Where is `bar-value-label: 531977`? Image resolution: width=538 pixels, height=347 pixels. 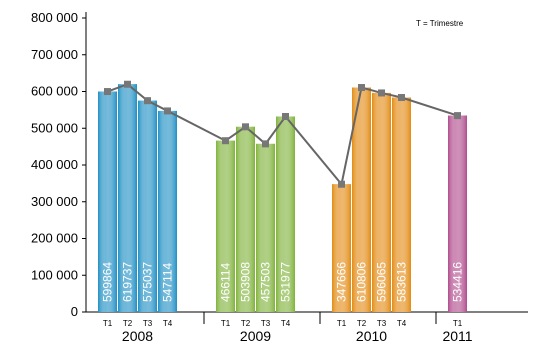
bar-value-label: 531977 is located at coordinates (286, 282).